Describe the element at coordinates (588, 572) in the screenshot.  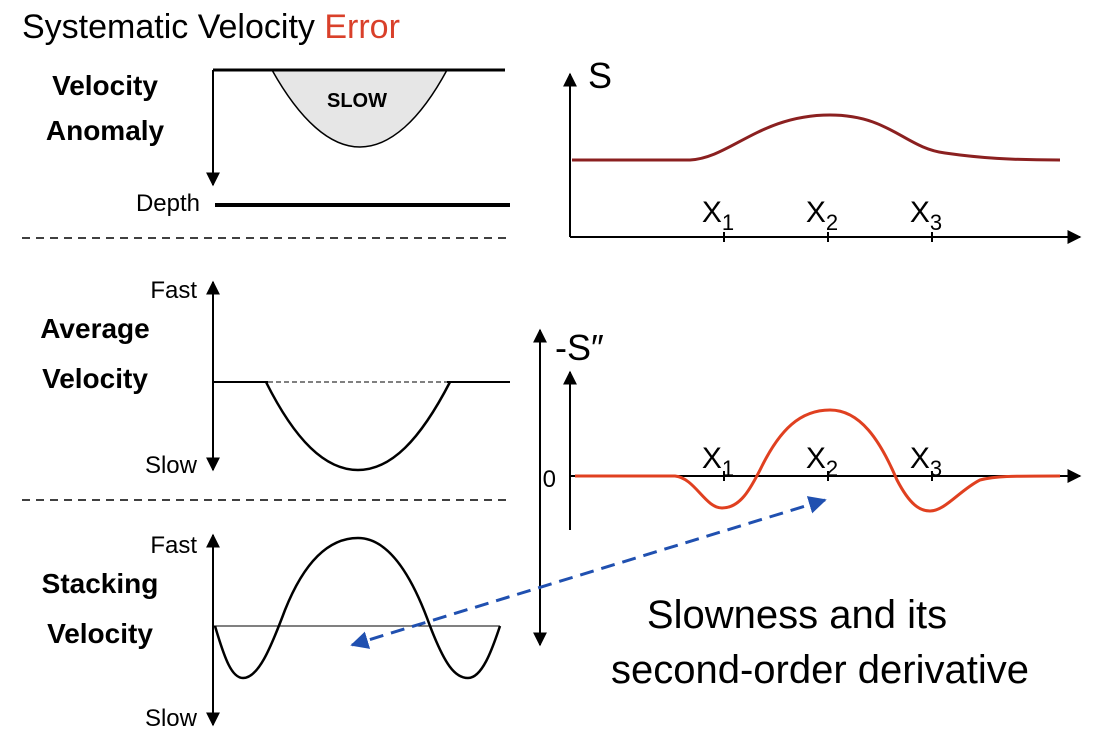
I see `link-arrow` at that location.